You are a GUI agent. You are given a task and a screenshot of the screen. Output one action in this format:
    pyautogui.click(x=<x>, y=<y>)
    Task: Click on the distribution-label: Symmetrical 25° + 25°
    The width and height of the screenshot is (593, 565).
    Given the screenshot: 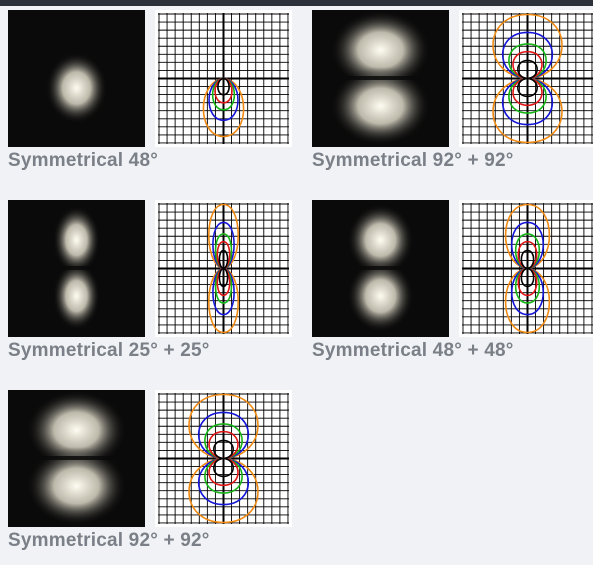 What is the action you would take?
    pyautogui.click(x=109, y=350)
    